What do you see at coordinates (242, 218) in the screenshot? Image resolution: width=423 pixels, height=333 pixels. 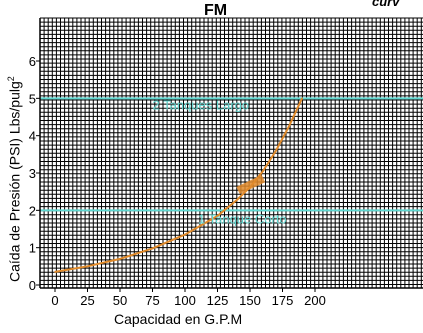 I see `annotation-label: 1 Tanque Corto` at bounding box center [242, 218].